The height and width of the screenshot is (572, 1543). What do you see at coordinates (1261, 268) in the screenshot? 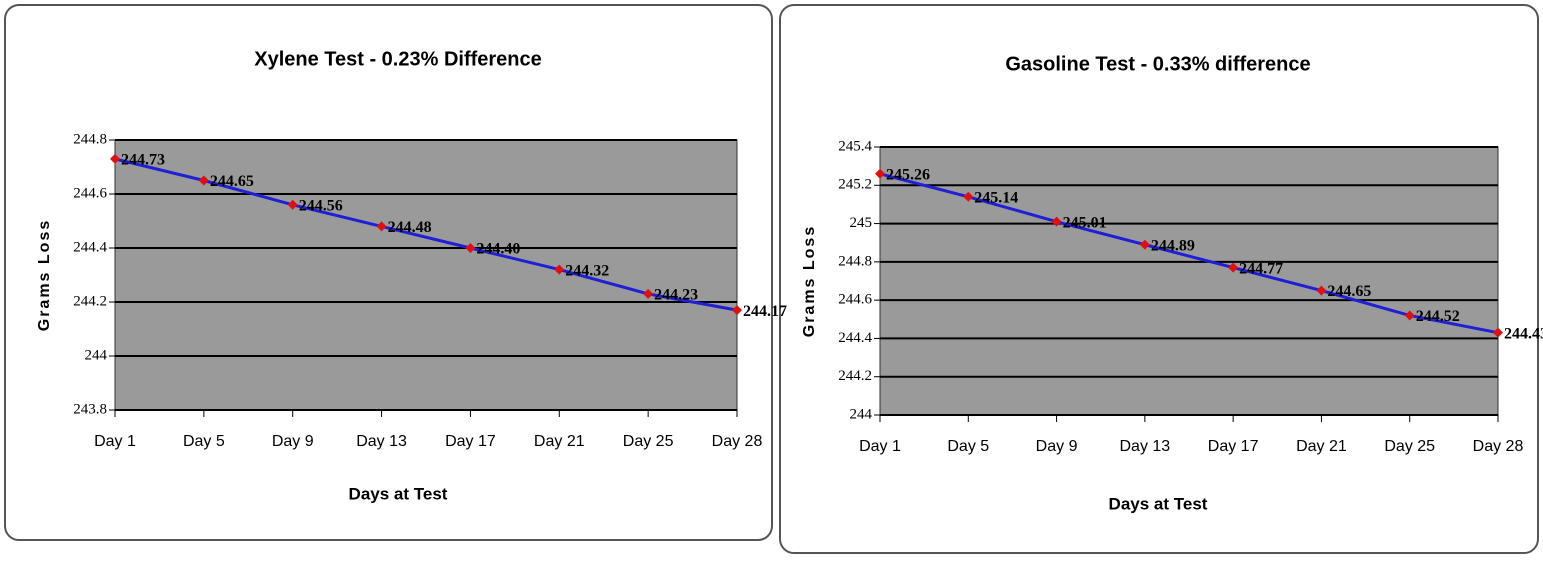
I see `value-label: 244.77` at bounding box center [1261, 268].